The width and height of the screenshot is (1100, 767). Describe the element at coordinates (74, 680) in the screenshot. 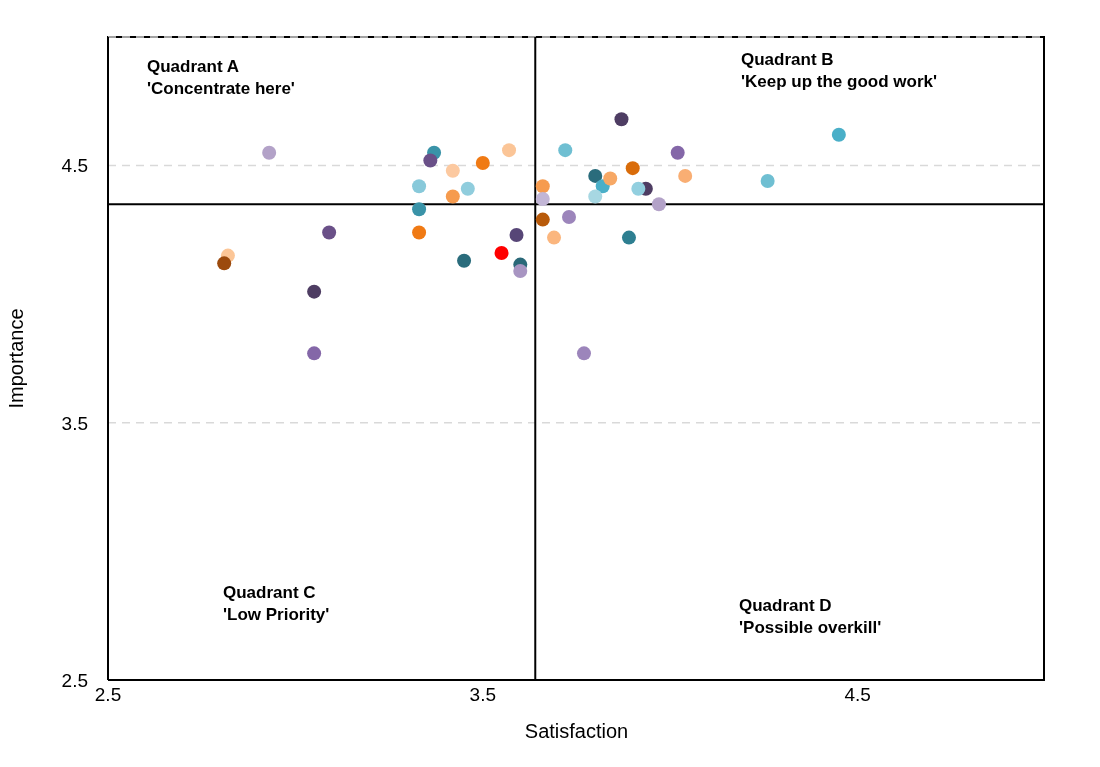

I see `y-tick-label: 2.5` at that location.